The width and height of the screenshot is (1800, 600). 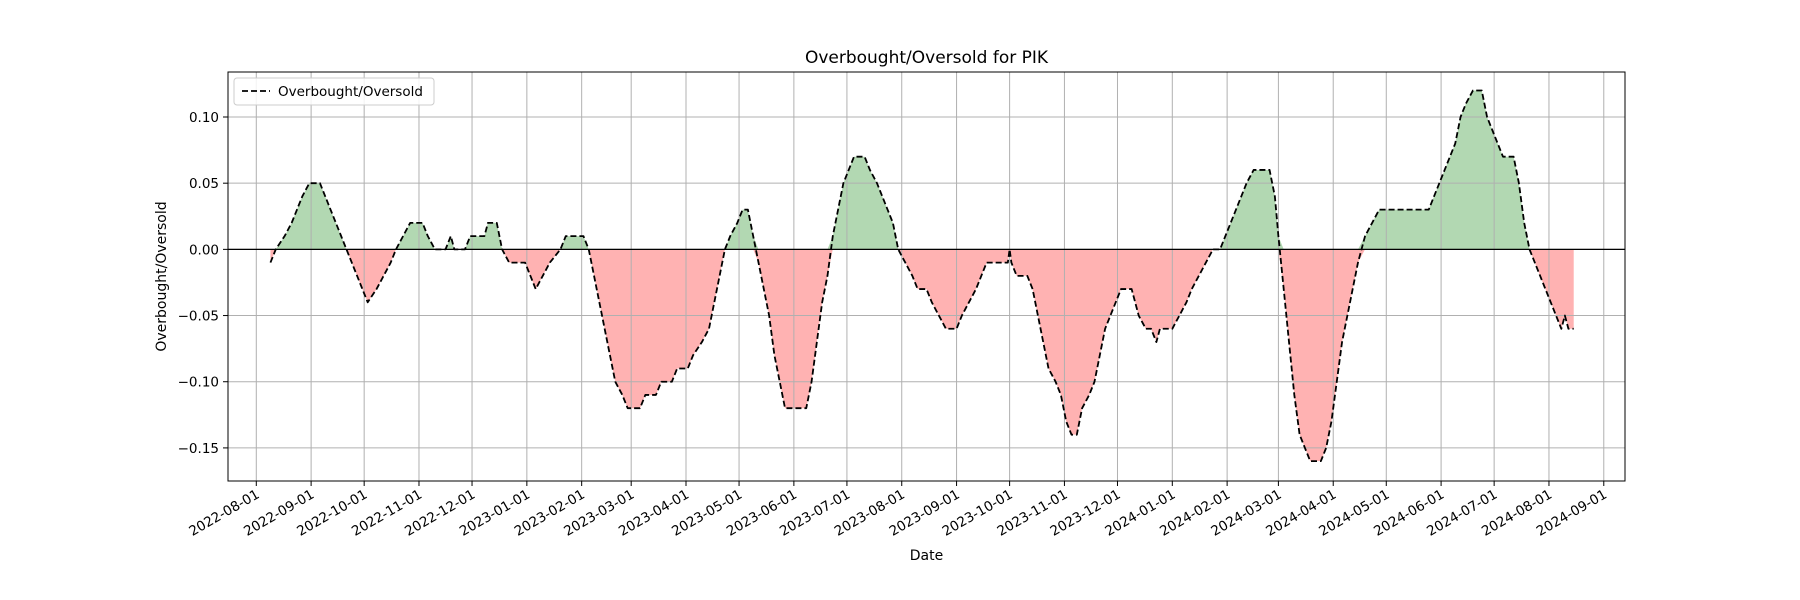 What do you see at coordinates (162, 276) in the screenshot?
I see `y-axis-label: Overbought/Oversold` at bounding box center [162, 276].